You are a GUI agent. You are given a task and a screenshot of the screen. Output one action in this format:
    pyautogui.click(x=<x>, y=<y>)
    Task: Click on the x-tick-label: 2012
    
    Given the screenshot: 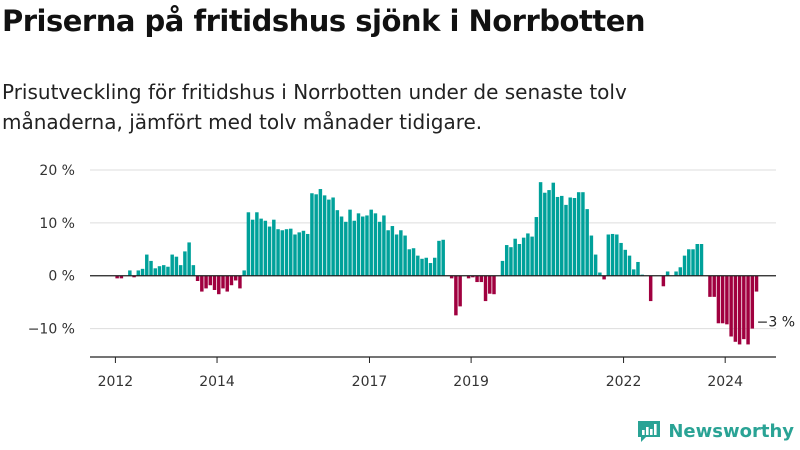 What is the action you would take?
    pyautogui.click(x=116, y=382)
    